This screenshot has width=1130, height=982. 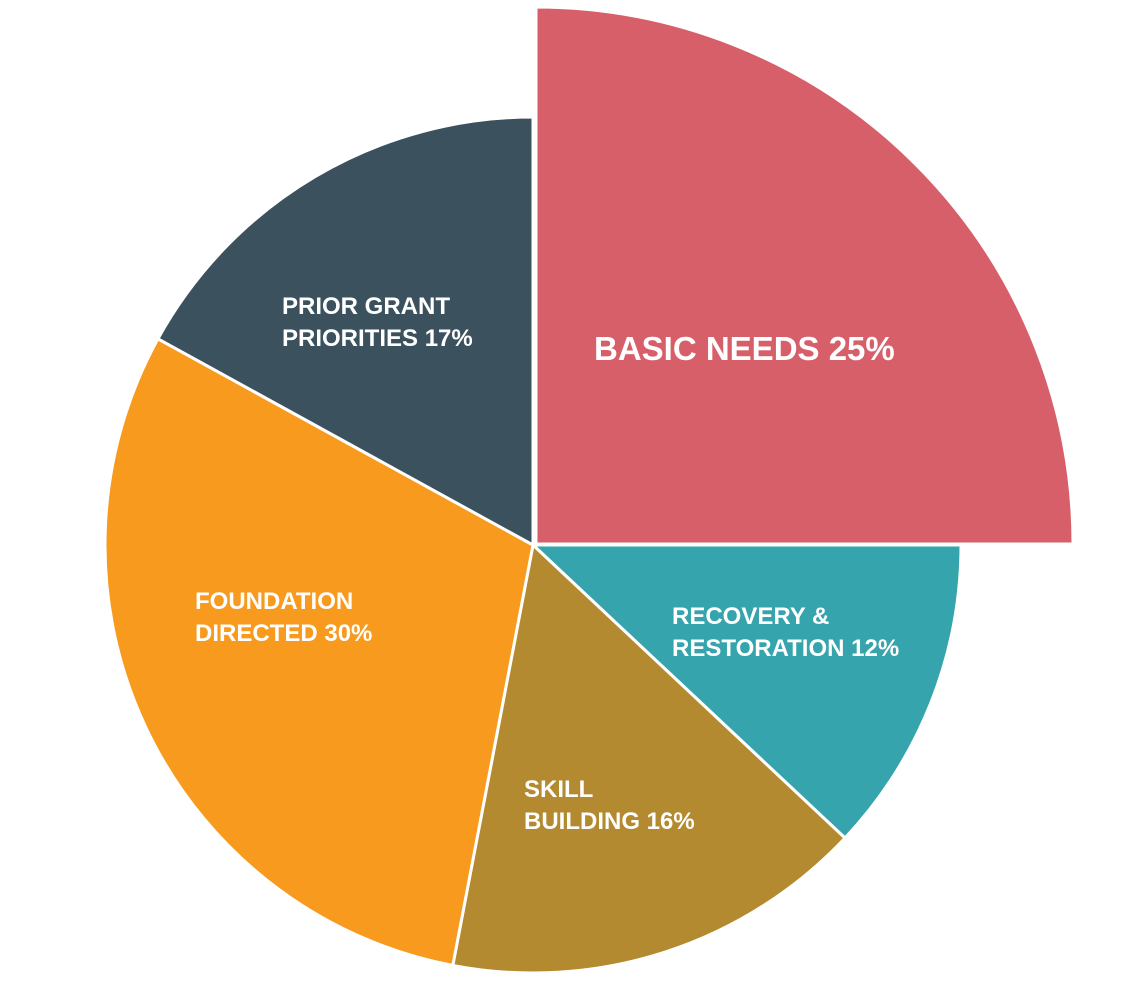 What do you see at coordinates (283, 617) in the screenshot?
I see `slice-label-foundation-directed: FOUNDATION DIRECTED 30%` at bounding box center [283, 617].